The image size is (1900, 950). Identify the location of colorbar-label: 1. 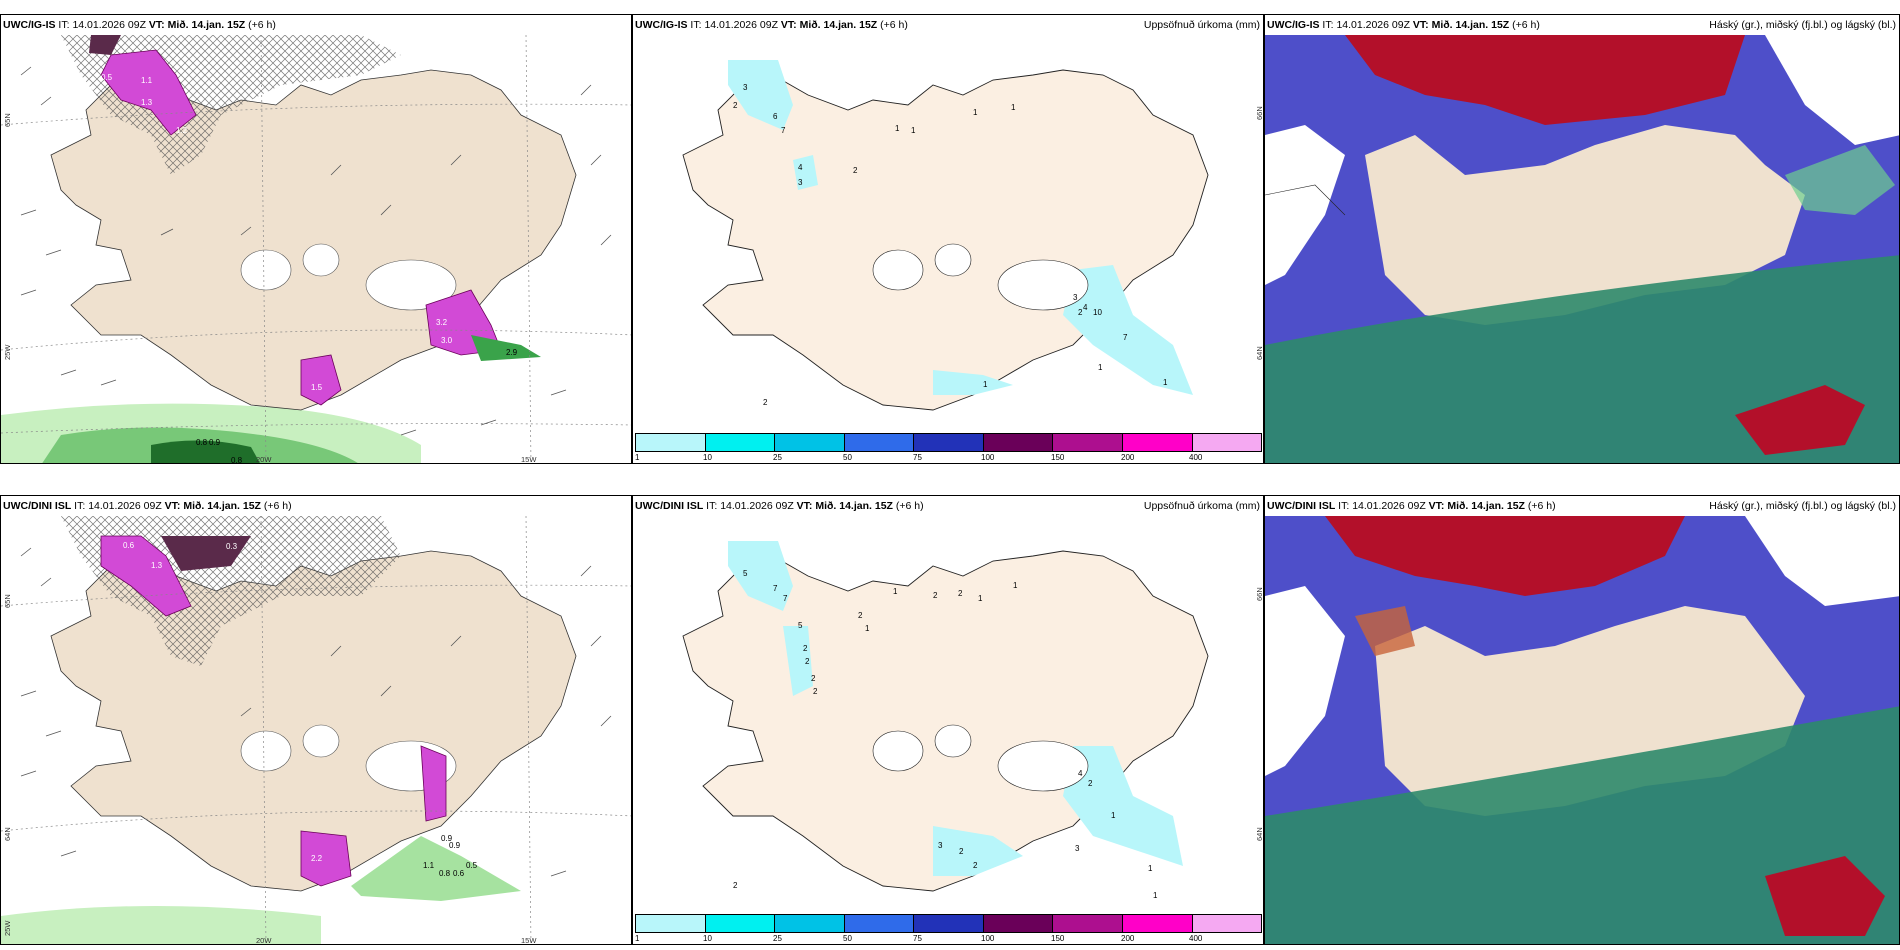
(637, 457).